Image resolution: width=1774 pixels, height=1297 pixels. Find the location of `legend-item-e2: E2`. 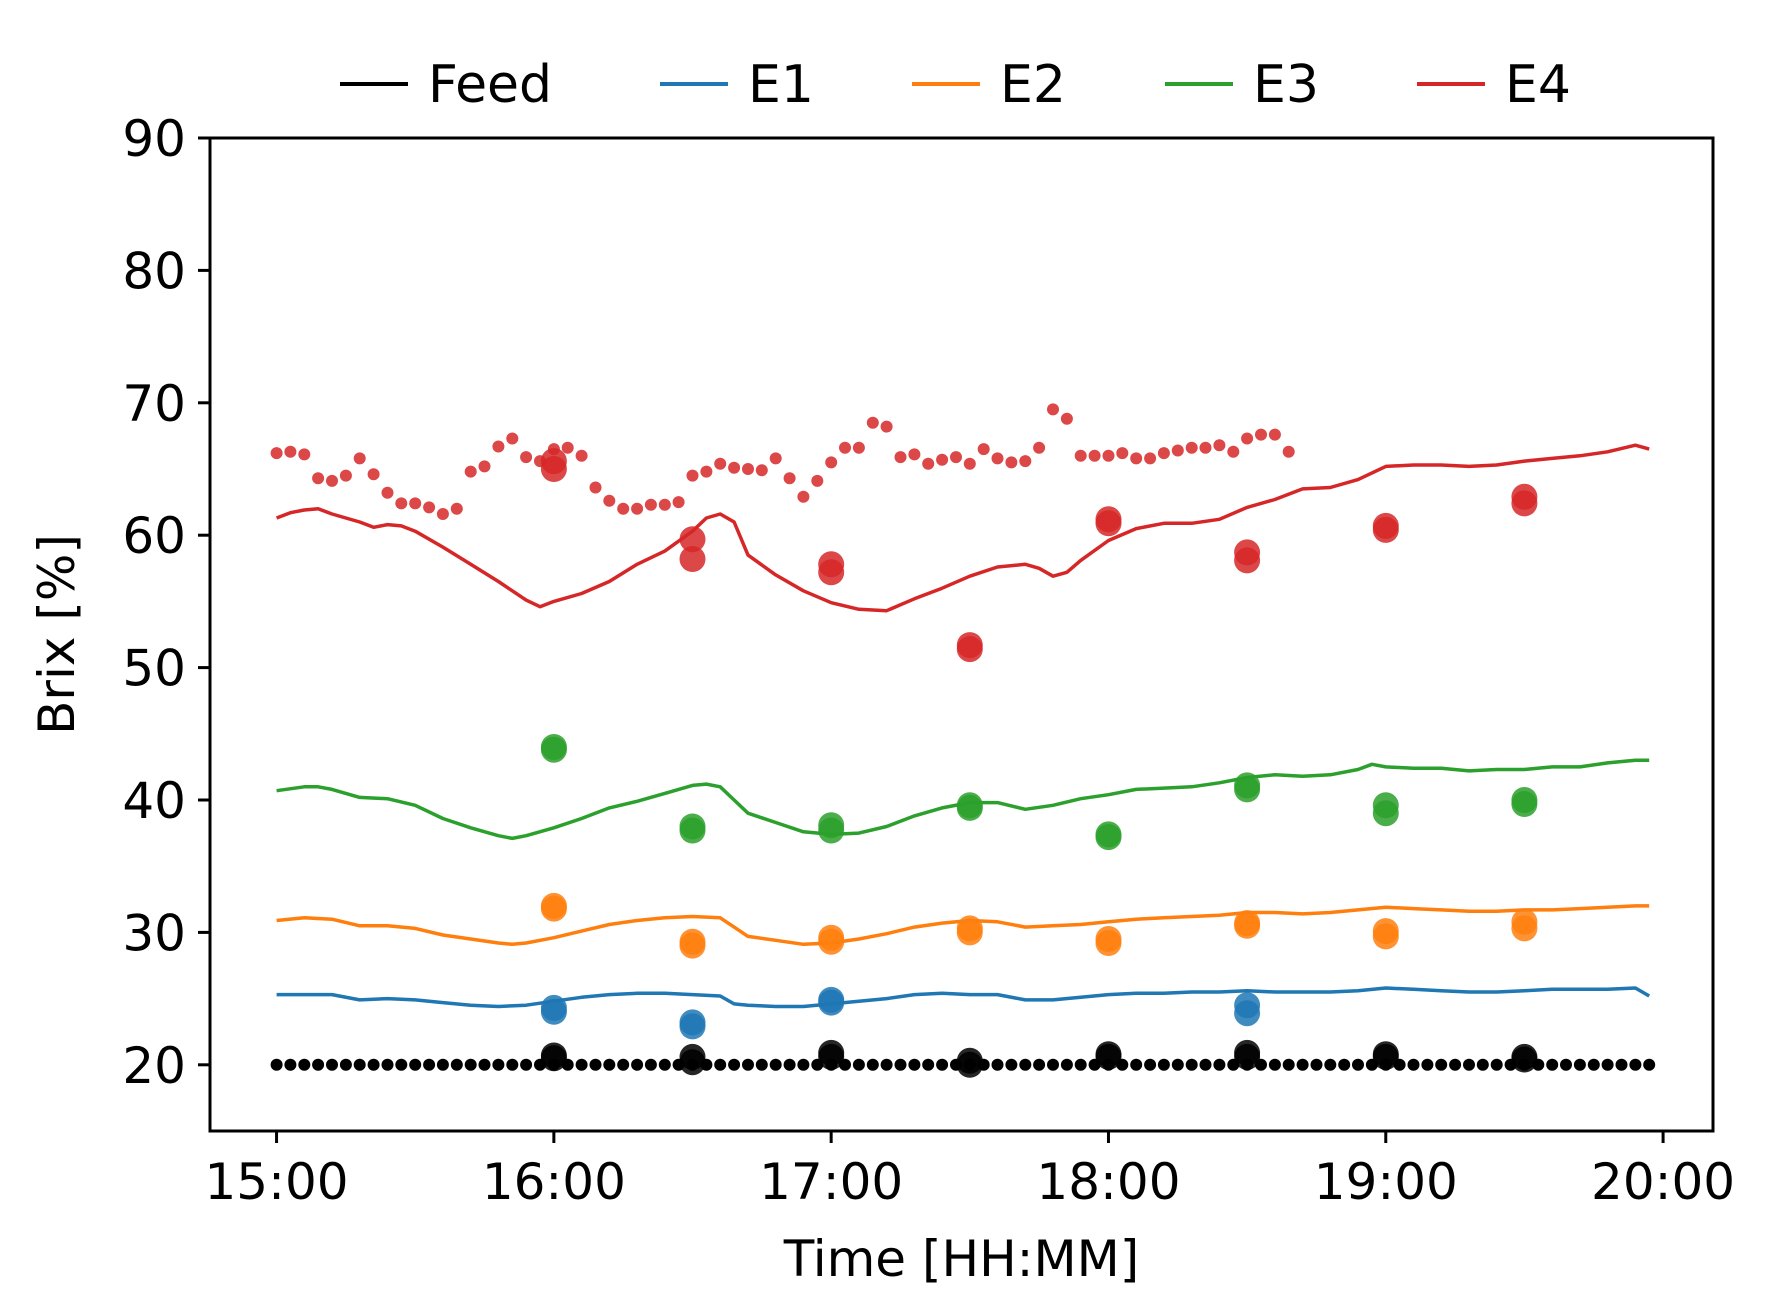

legend-item-e2: E2 is located at coordinates (989, 85).